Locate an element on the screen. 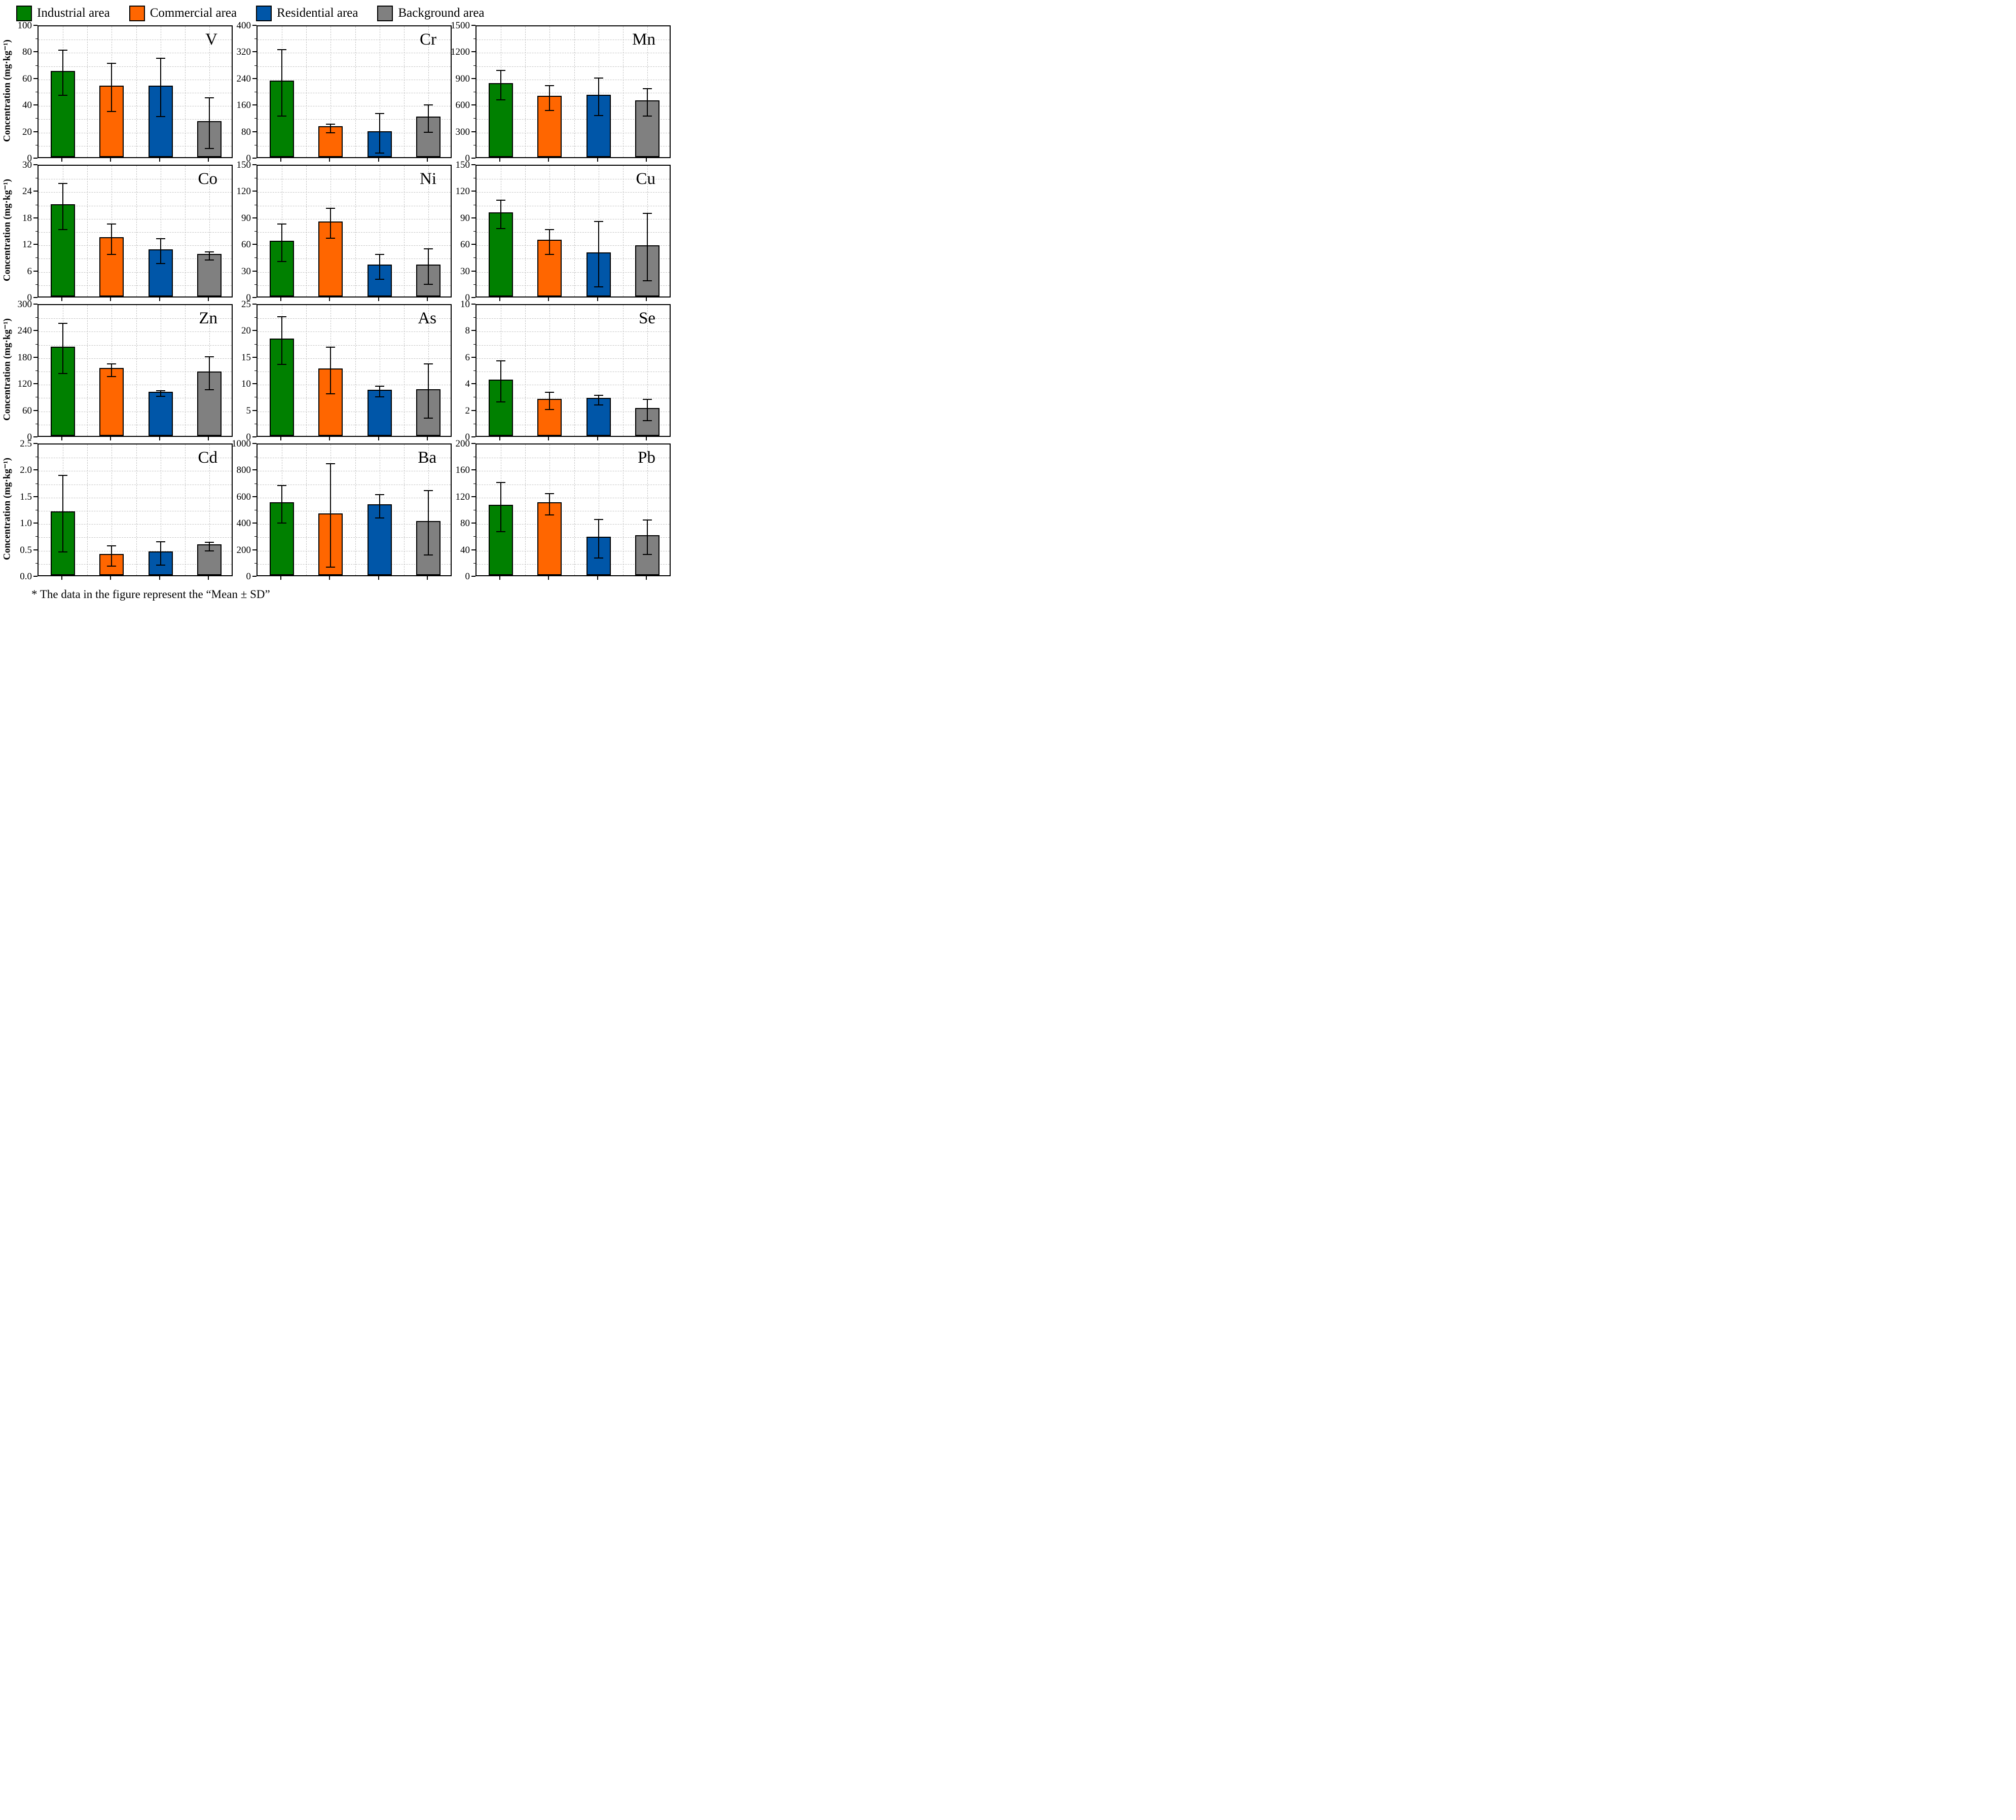 Image resolution: width=2016 pixels, height=1820 pixels. y-axis-tick-label: 1200 is located at coordinates (460, 52).